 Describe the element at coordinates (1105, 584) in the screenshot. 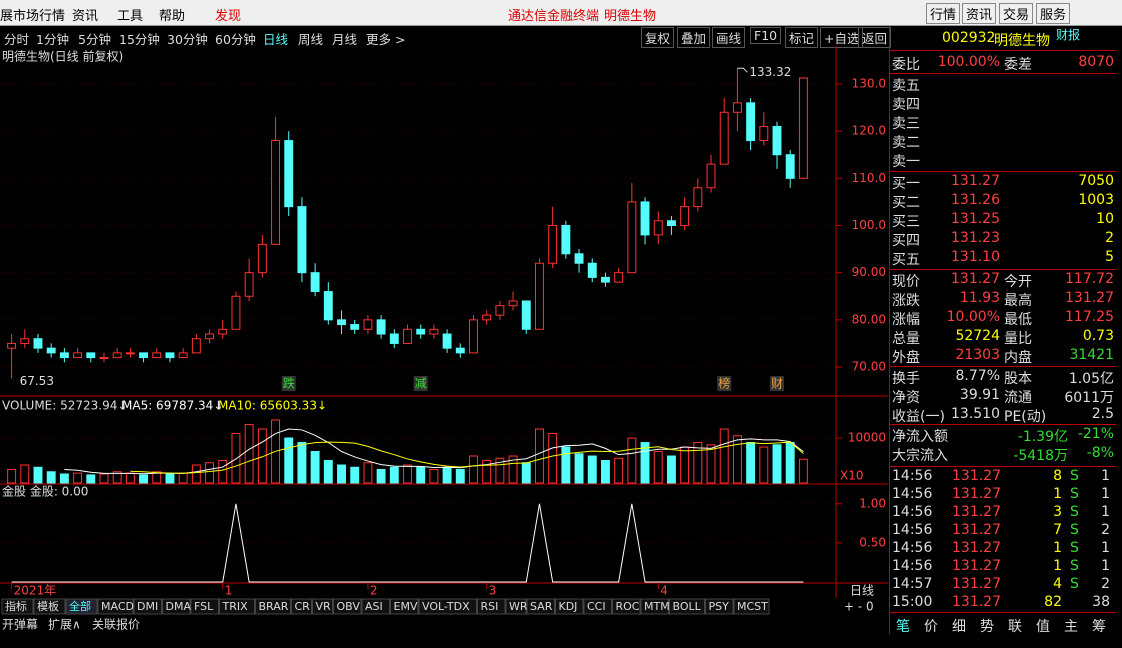

I see `trade-count: 2` at that location.